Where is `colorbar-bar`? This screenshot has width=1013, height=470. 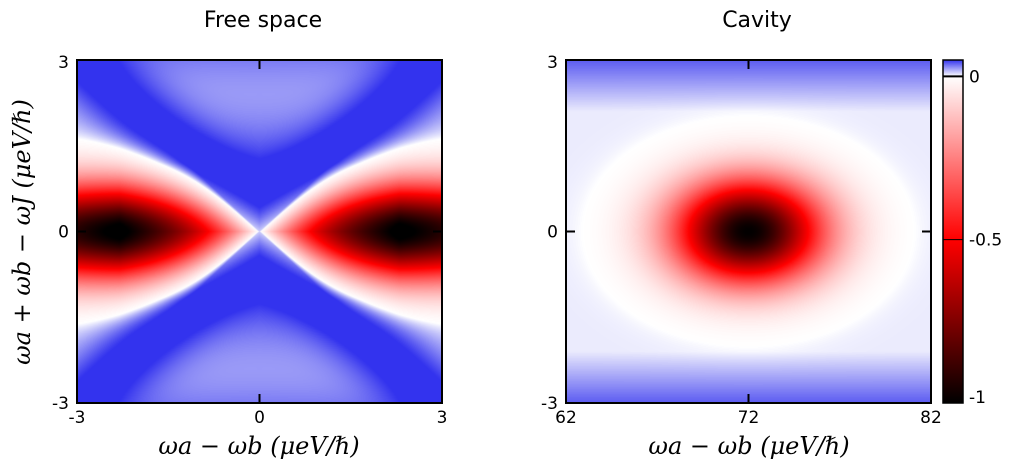
colorbar-bar is located at coordinates (953, 231).